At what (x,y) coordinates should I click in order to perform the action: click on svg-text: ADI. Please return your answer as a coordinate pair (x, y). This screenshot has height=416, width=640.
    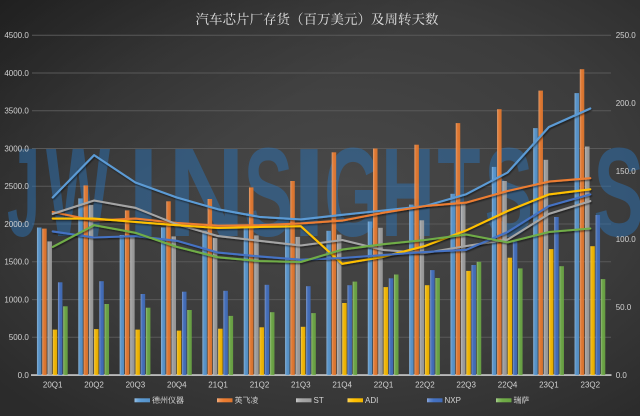
    Looking at the image, I should click on (371, 400).